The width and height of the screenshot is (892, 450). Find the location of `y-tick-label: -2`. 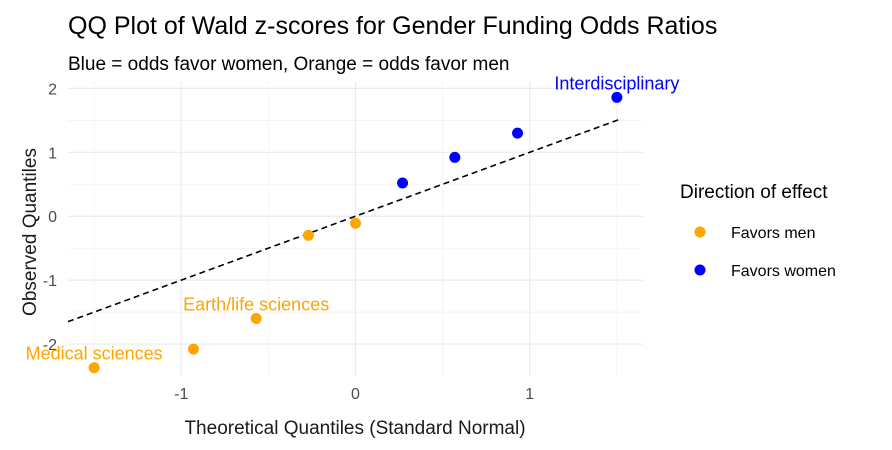

y-tick-label: -2 is located at coordinates (50, 345).